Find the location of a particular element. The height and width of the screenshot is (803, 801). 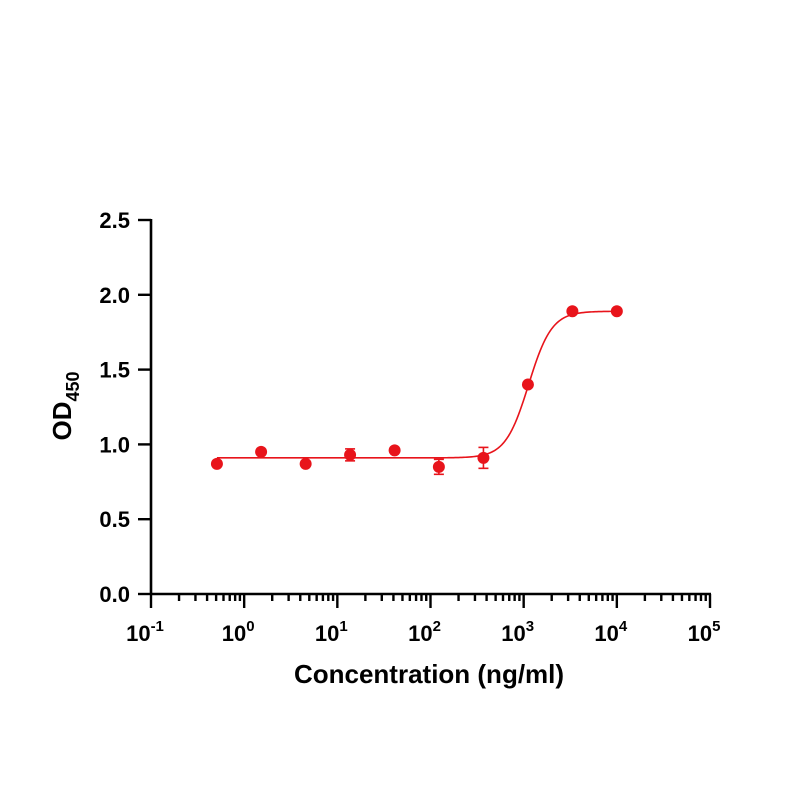

x-tick-label: 10⁰ is located at coordinates (238, 632).